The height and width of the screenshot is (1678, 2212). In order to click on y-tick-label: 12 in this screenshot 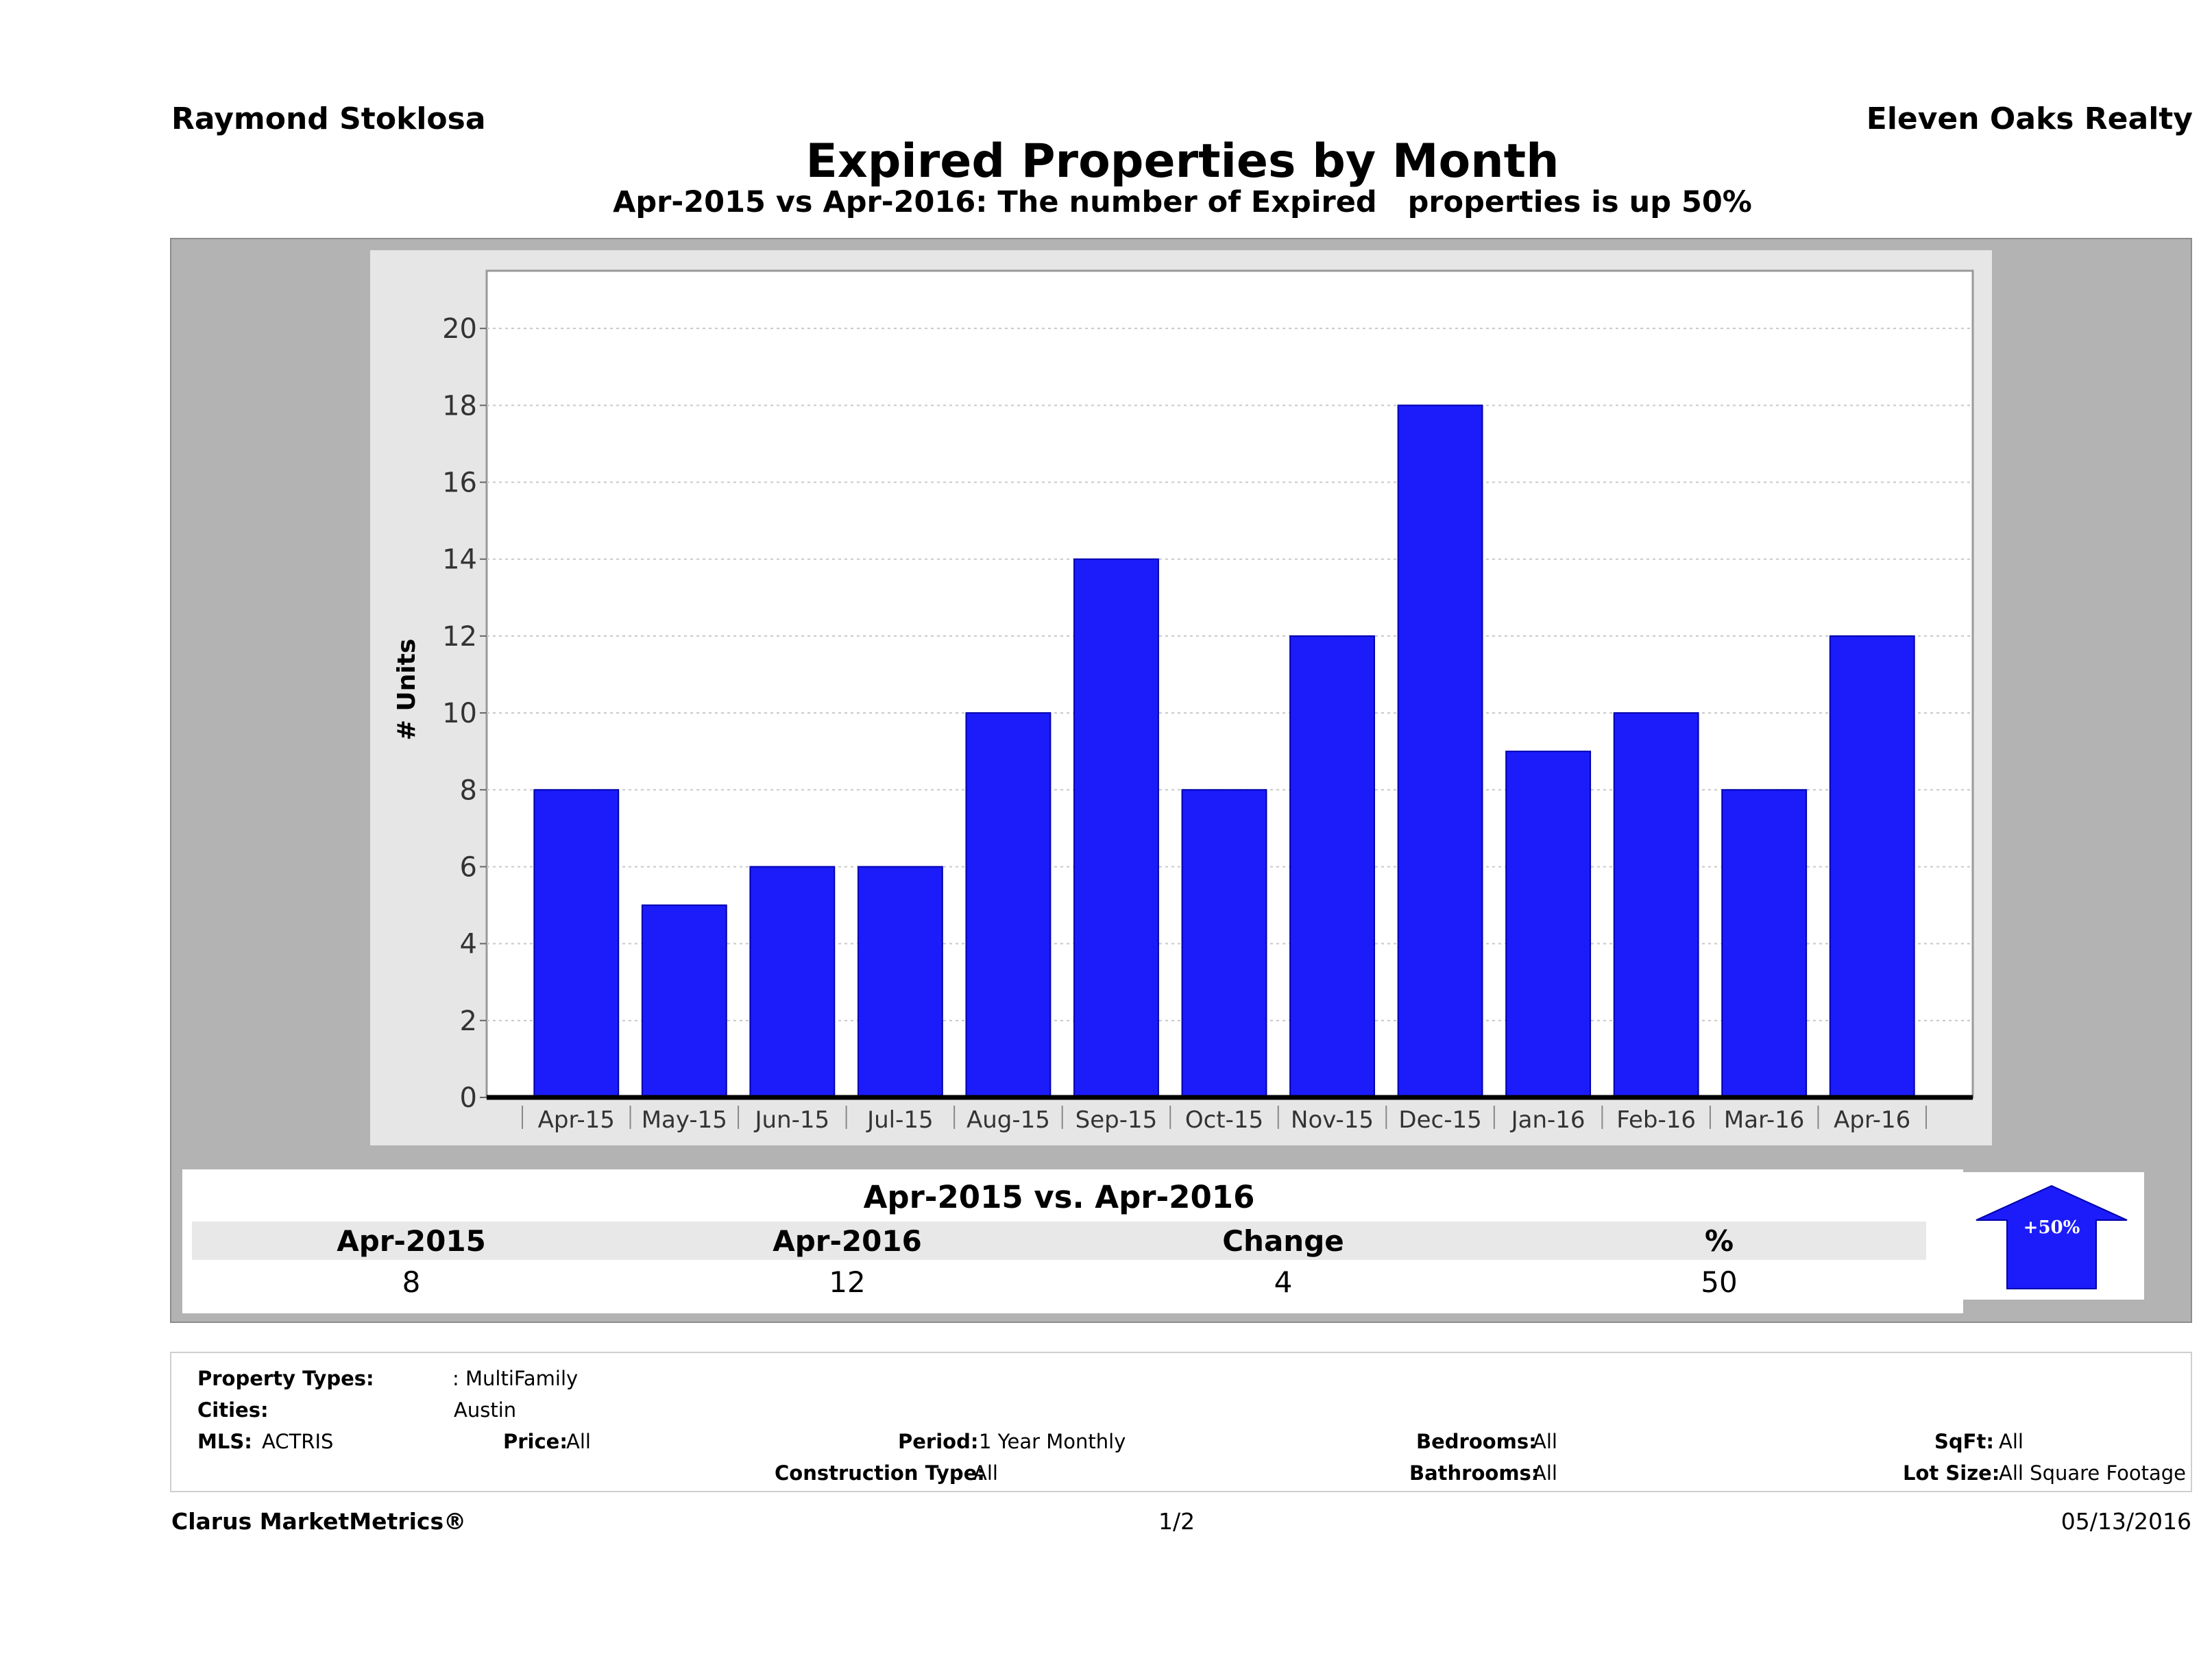, I will do `click(460, 637)`.